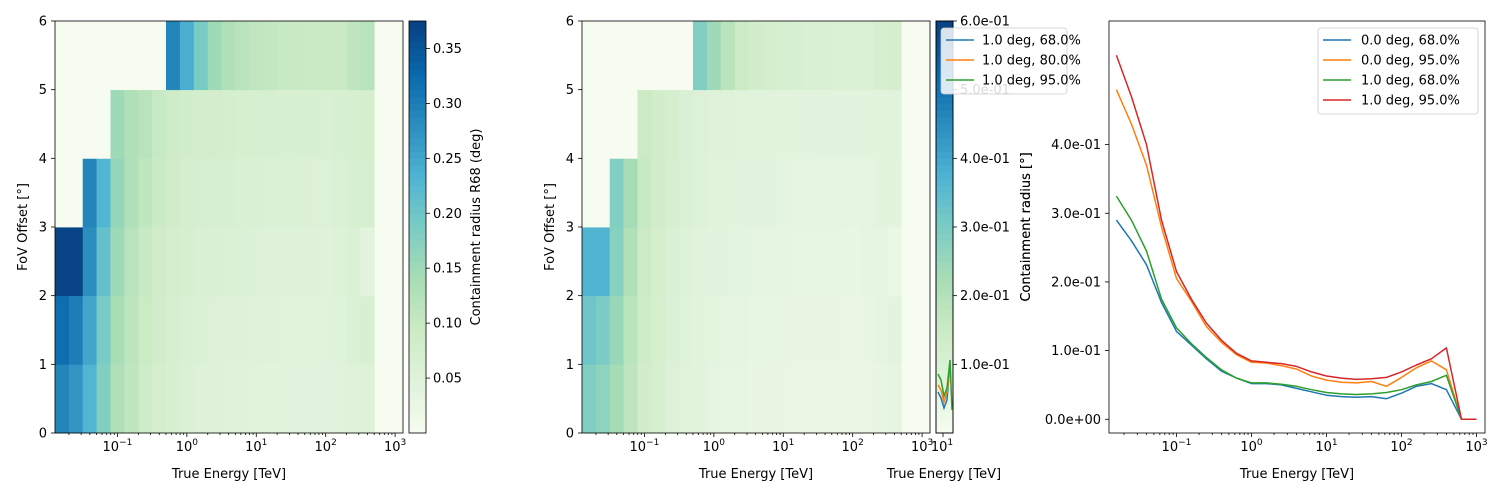 Image resolution: width=1500 pixels, height=500 pixels. I want to click on line4-xtick-label: 102, so click(1401, 446).